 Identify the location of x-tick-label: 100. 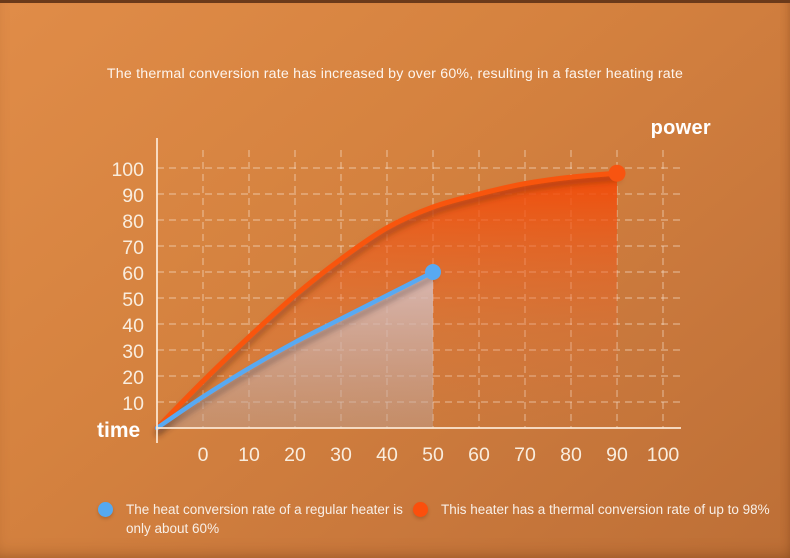
(663, 455).